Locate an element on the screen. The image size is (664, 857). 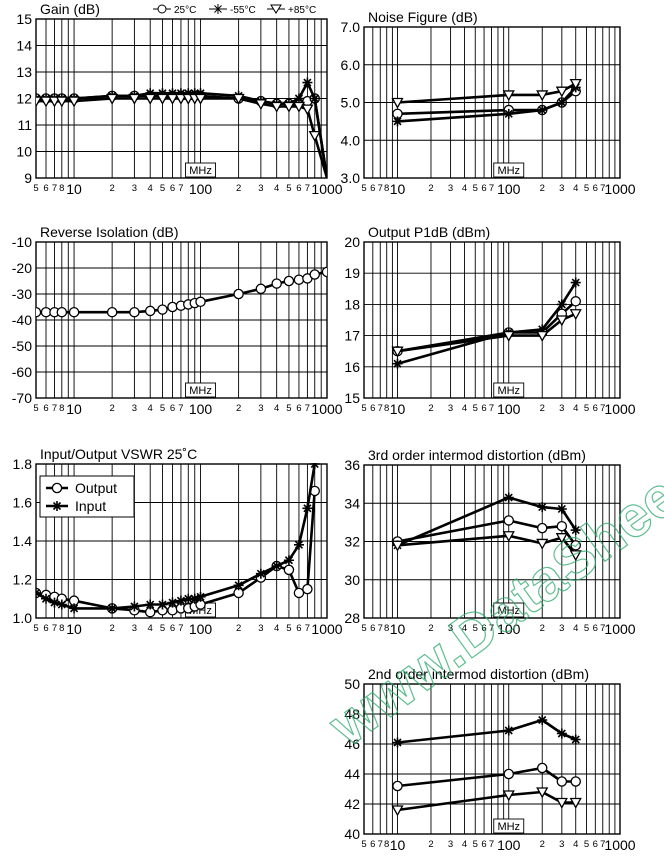
y-tick-label: 1.2 is located at coordinates (23, 580).